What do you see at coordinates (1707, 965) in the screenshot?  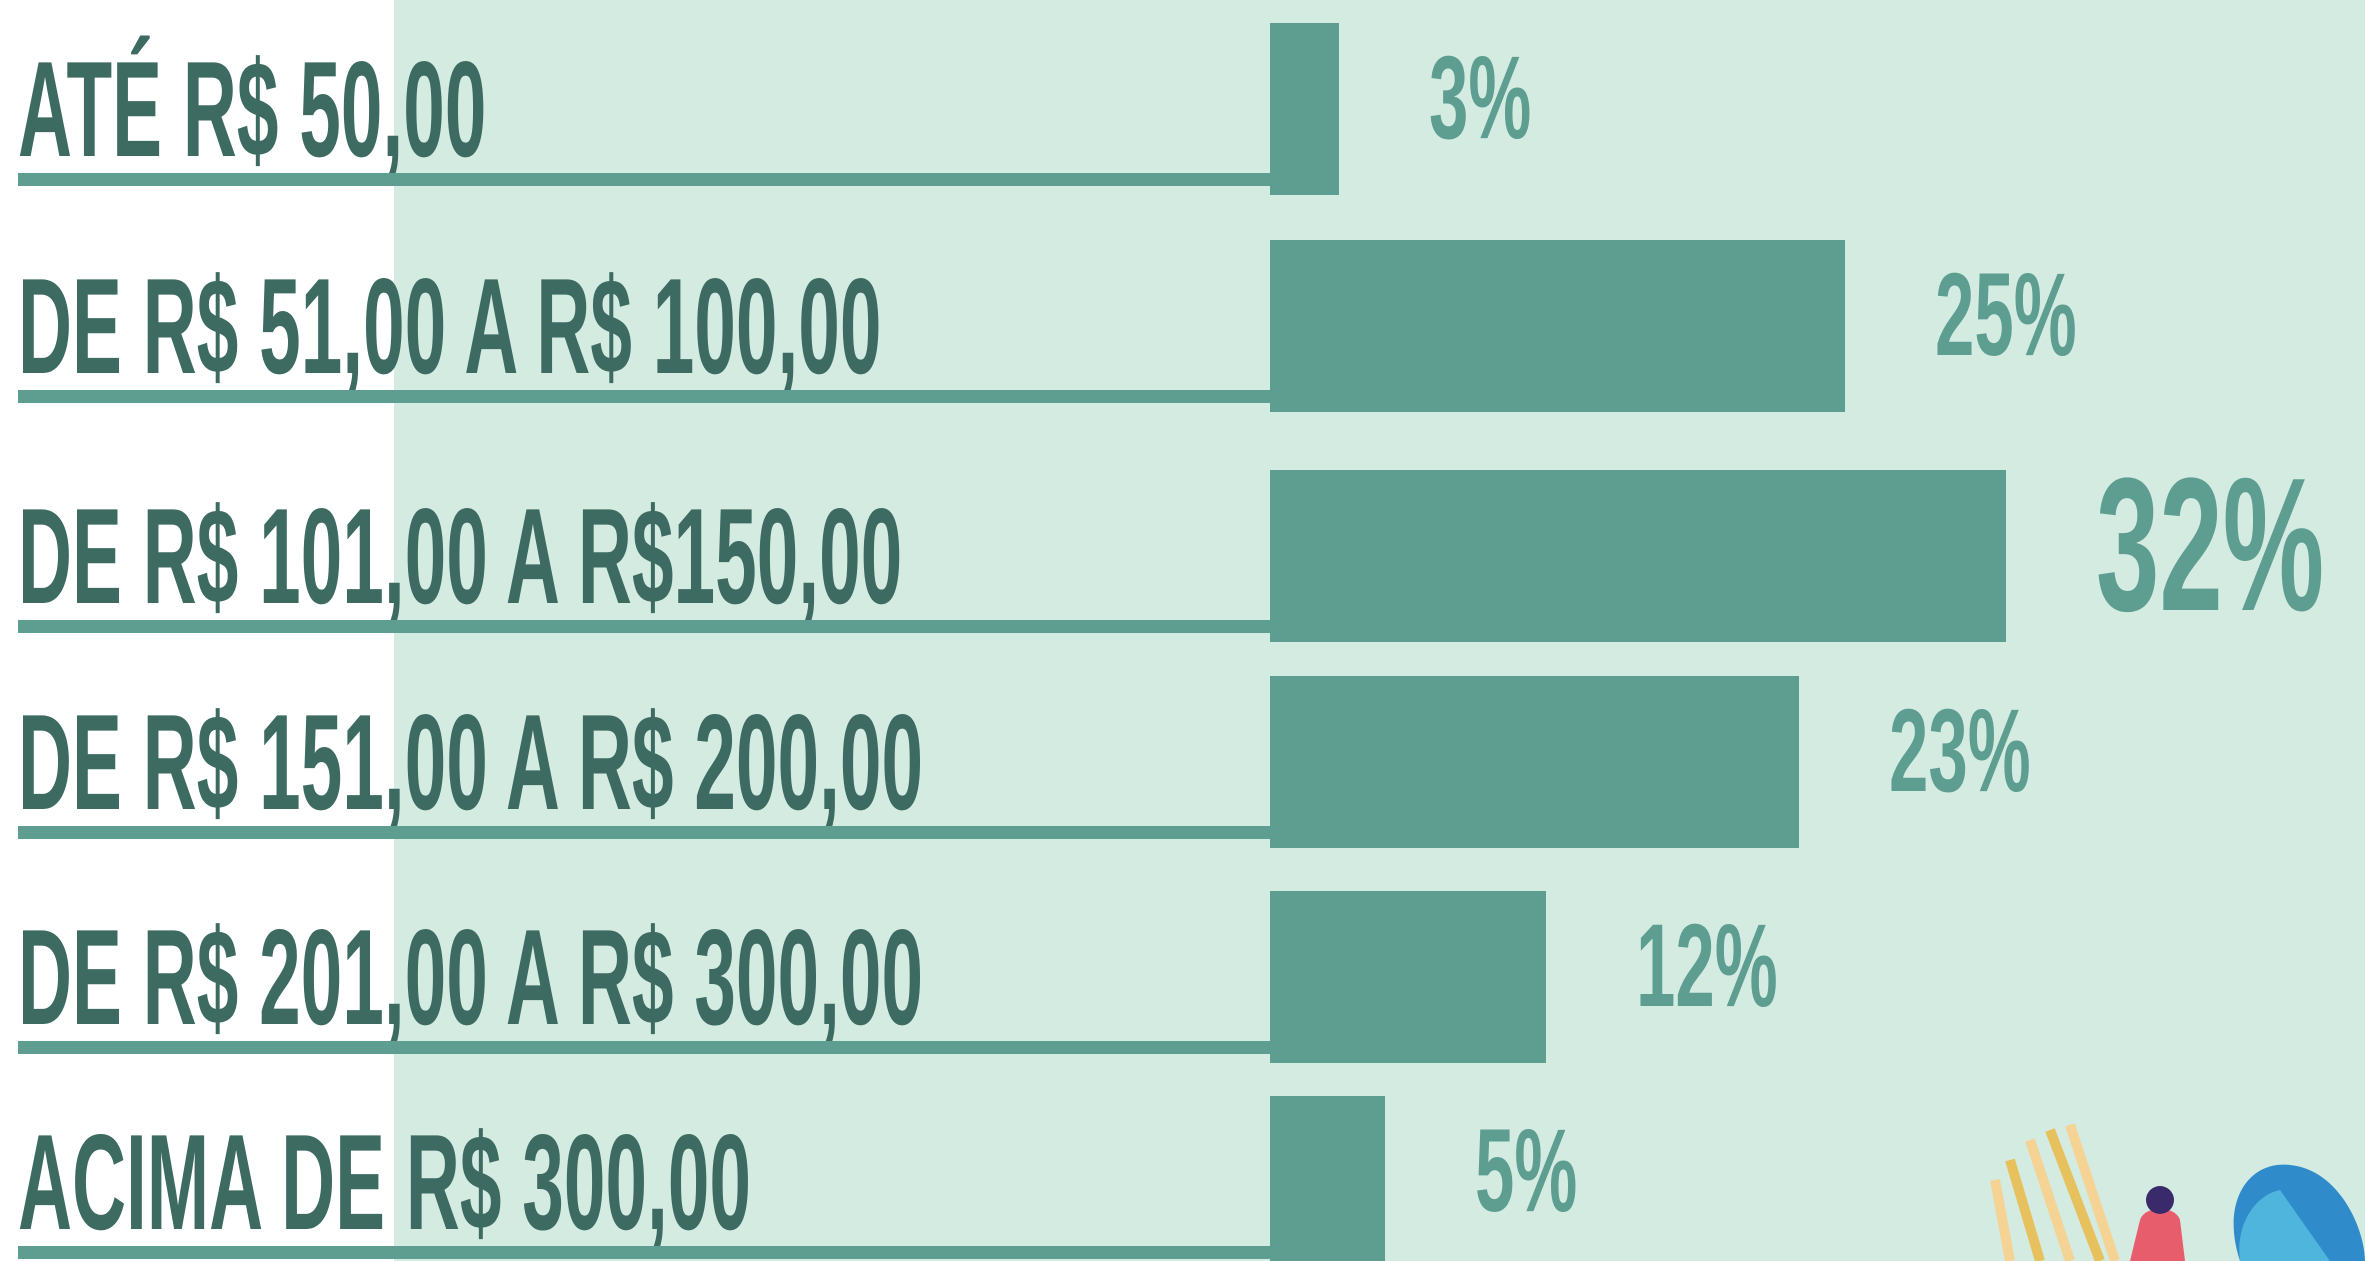 I see `value-label: 12%` at bounding box center [1707, 965].